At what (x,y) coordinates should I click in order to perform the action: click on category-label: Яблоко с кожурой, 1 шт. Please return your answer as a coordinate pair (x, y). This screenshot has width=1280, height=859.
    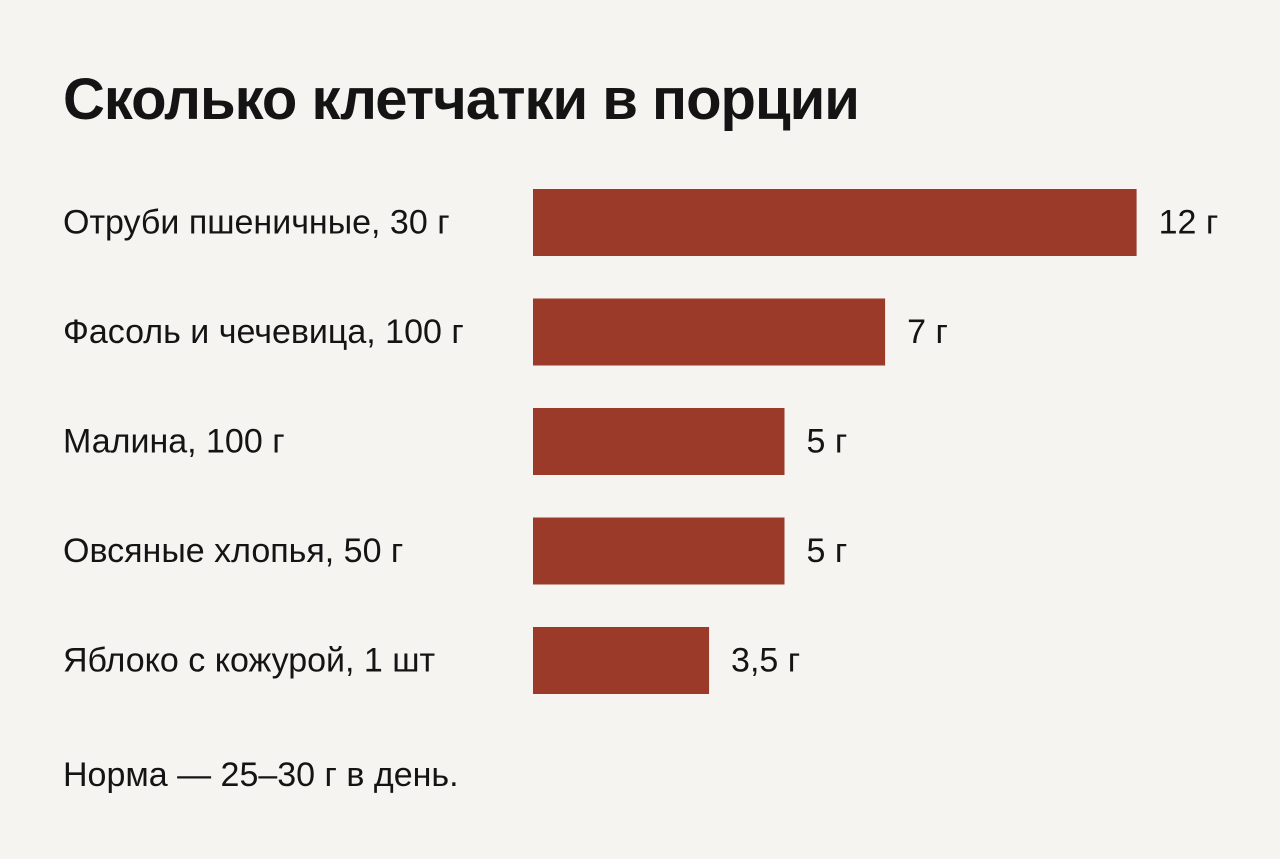
    Looking at the image, I should click on (249, 661).